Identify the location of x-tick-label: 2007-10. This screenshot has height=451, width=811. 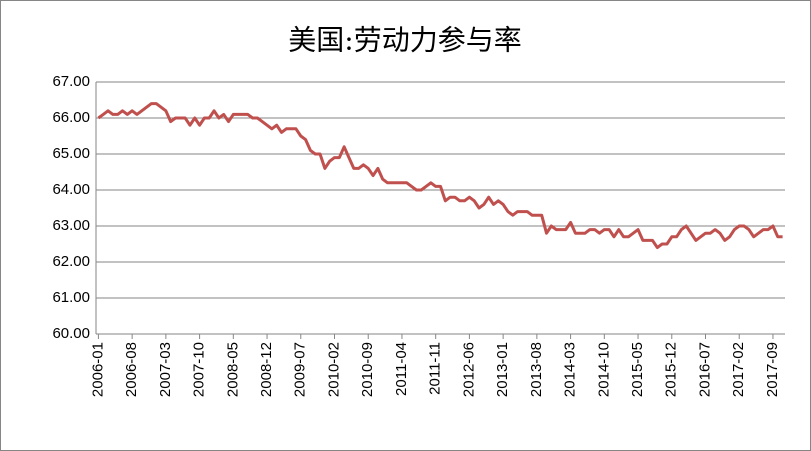
(199, 369).